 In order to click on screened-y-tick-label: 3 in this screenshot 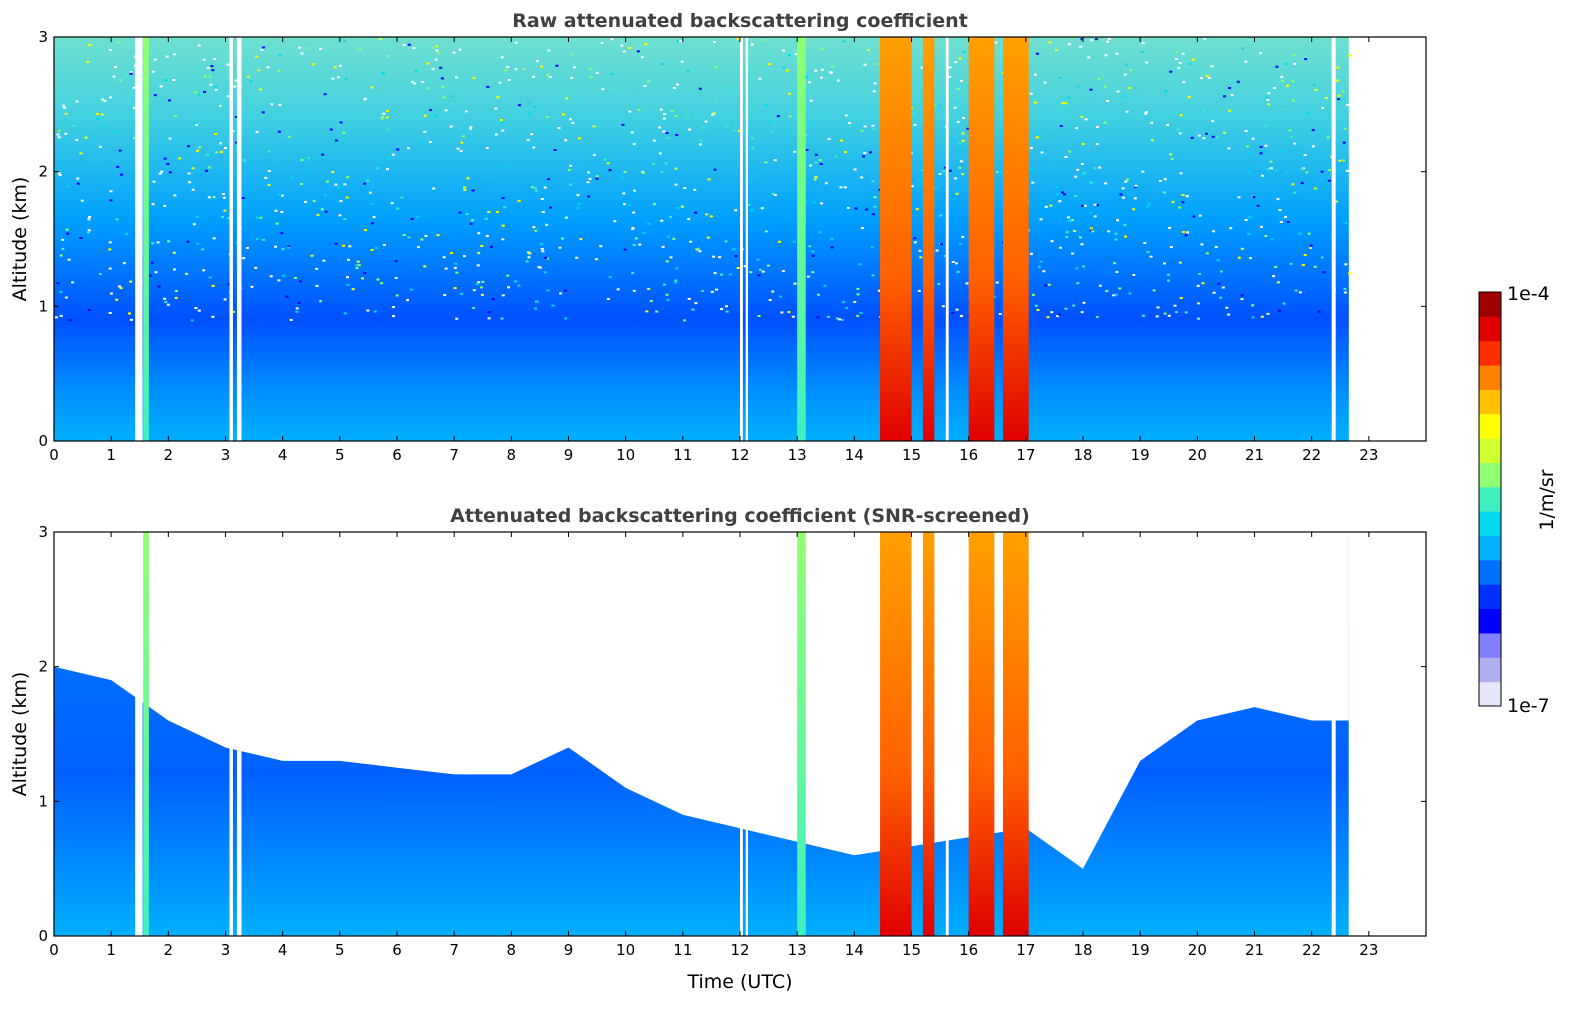, I will do `click(43, 532)`.